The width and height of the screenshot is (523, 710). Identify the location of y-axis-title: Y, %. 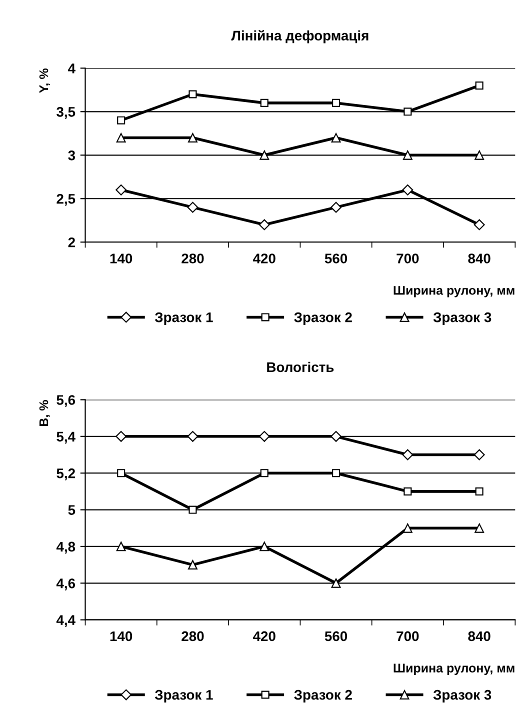
(44, 80).